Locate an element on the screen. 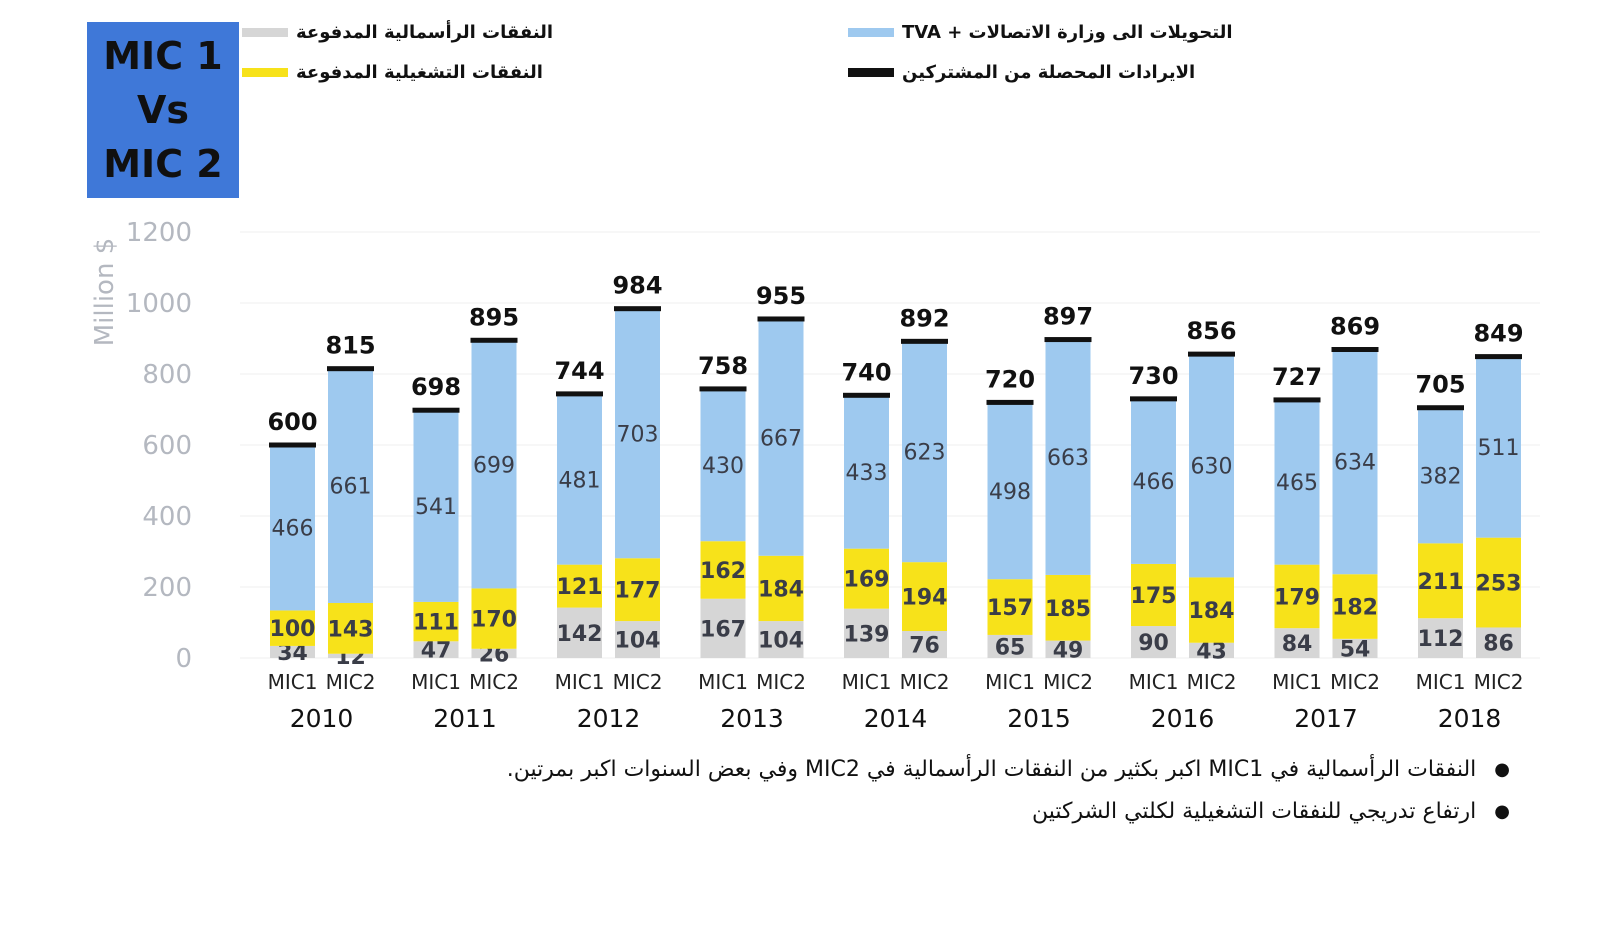  legend-transfers-swatch is located at coordinates (871, 32).